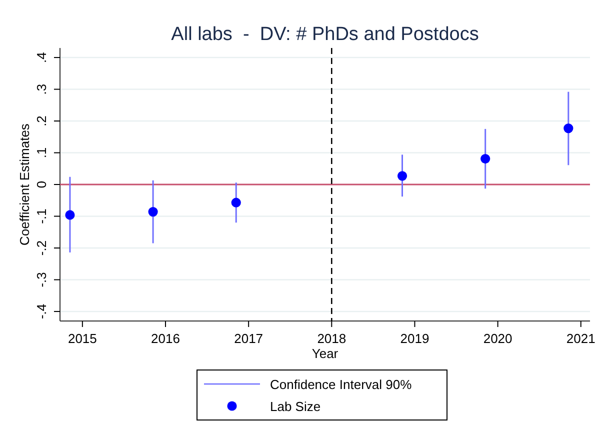  What do you see at coordinates (41, 216) in the screenshot?
I see `y-tick-label: -.1` at bounding box center [41, 216].